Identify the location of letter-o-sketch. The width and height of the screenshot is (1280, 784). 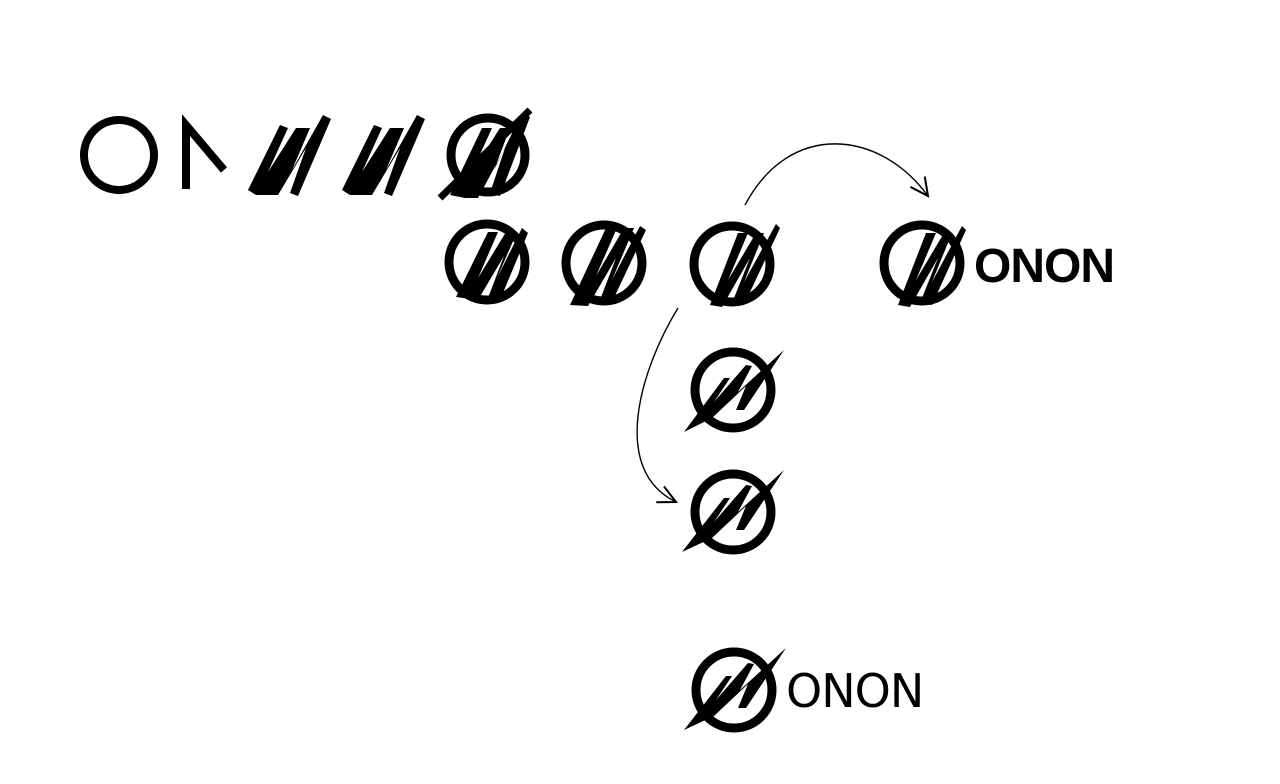
(119, 155).